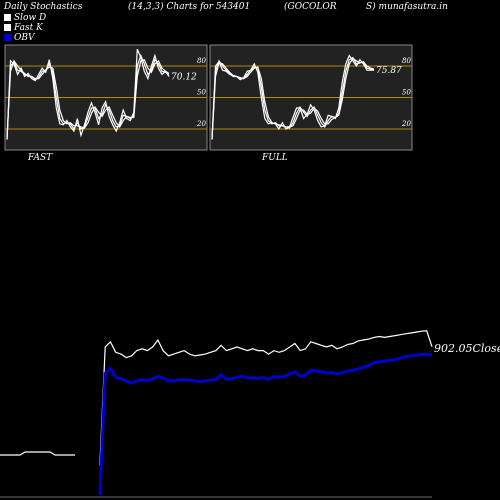  What do you see at coordinates (201, 61) in the screenshot?
I see `fast-tick-label-80: 80` at bounding box center [201, 61].